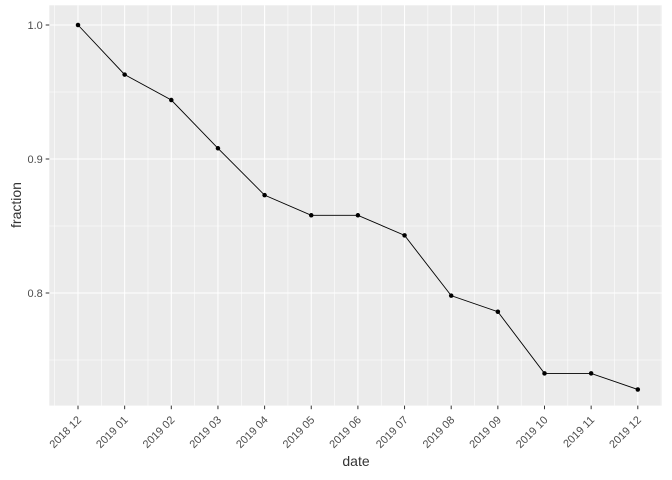 The width and height of the screenshot is (672, 480). I want to click on x-tick-label: 2019 04, so click(252, 432).